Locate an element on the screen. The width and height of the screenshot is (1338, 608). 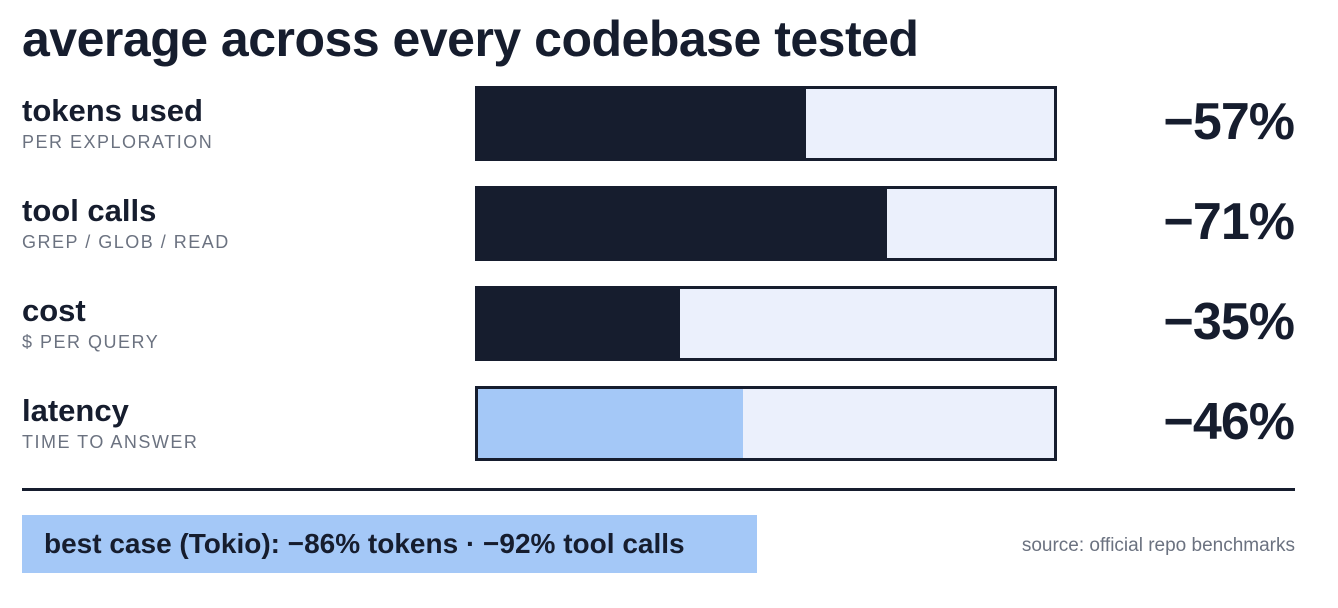
row-value: −46% is located at coordinates (1229, 422).